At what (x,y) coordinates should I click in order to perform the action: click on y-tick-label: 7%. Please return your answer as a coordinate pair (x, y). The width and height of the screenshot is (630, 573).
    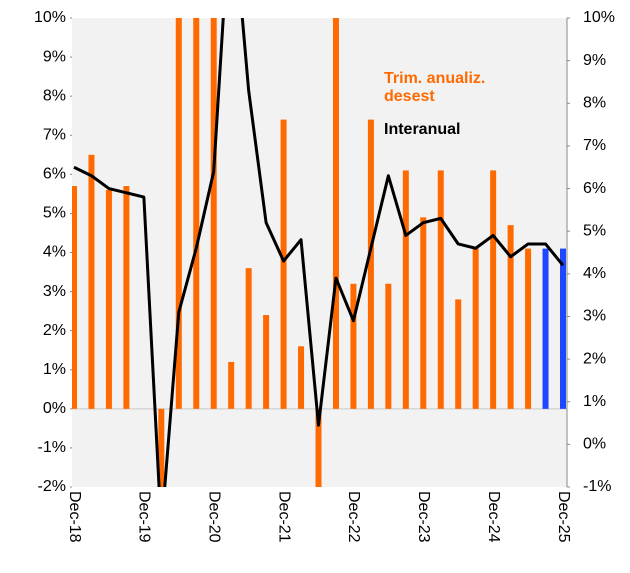
    Looking at the image, I should click on (54, 134).